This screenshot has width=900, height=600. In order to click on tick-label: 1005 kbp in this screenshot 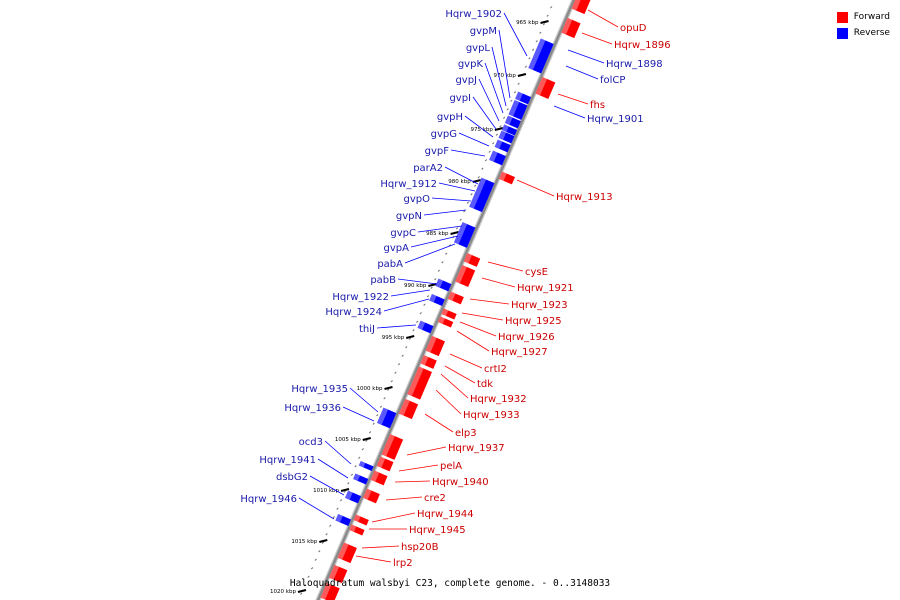, I will do `click(348, 440)`.